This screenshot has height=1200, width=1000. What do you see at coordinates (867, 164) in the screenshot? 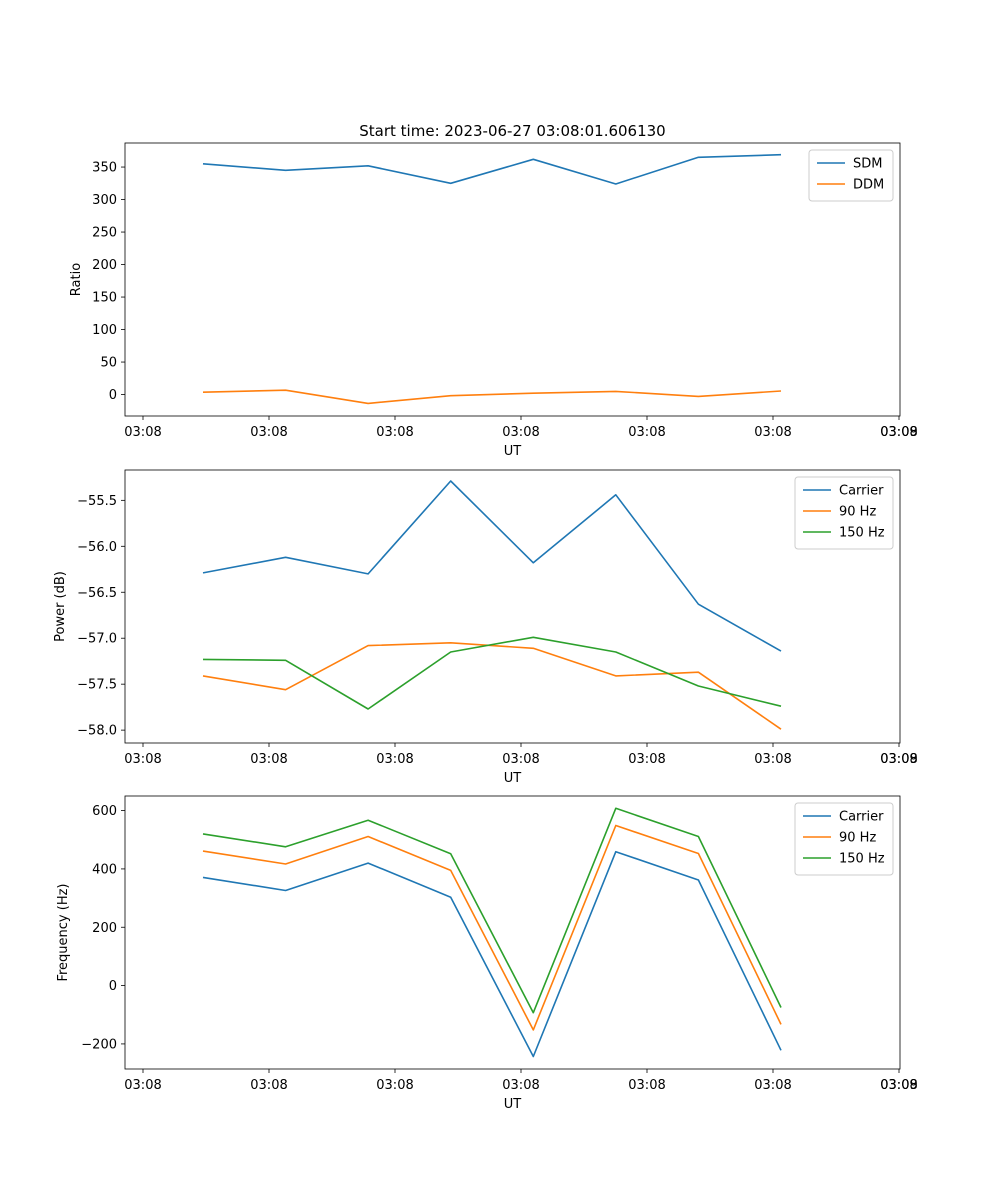
I see `legend-label: SDM` at bounding box center [867, 164].